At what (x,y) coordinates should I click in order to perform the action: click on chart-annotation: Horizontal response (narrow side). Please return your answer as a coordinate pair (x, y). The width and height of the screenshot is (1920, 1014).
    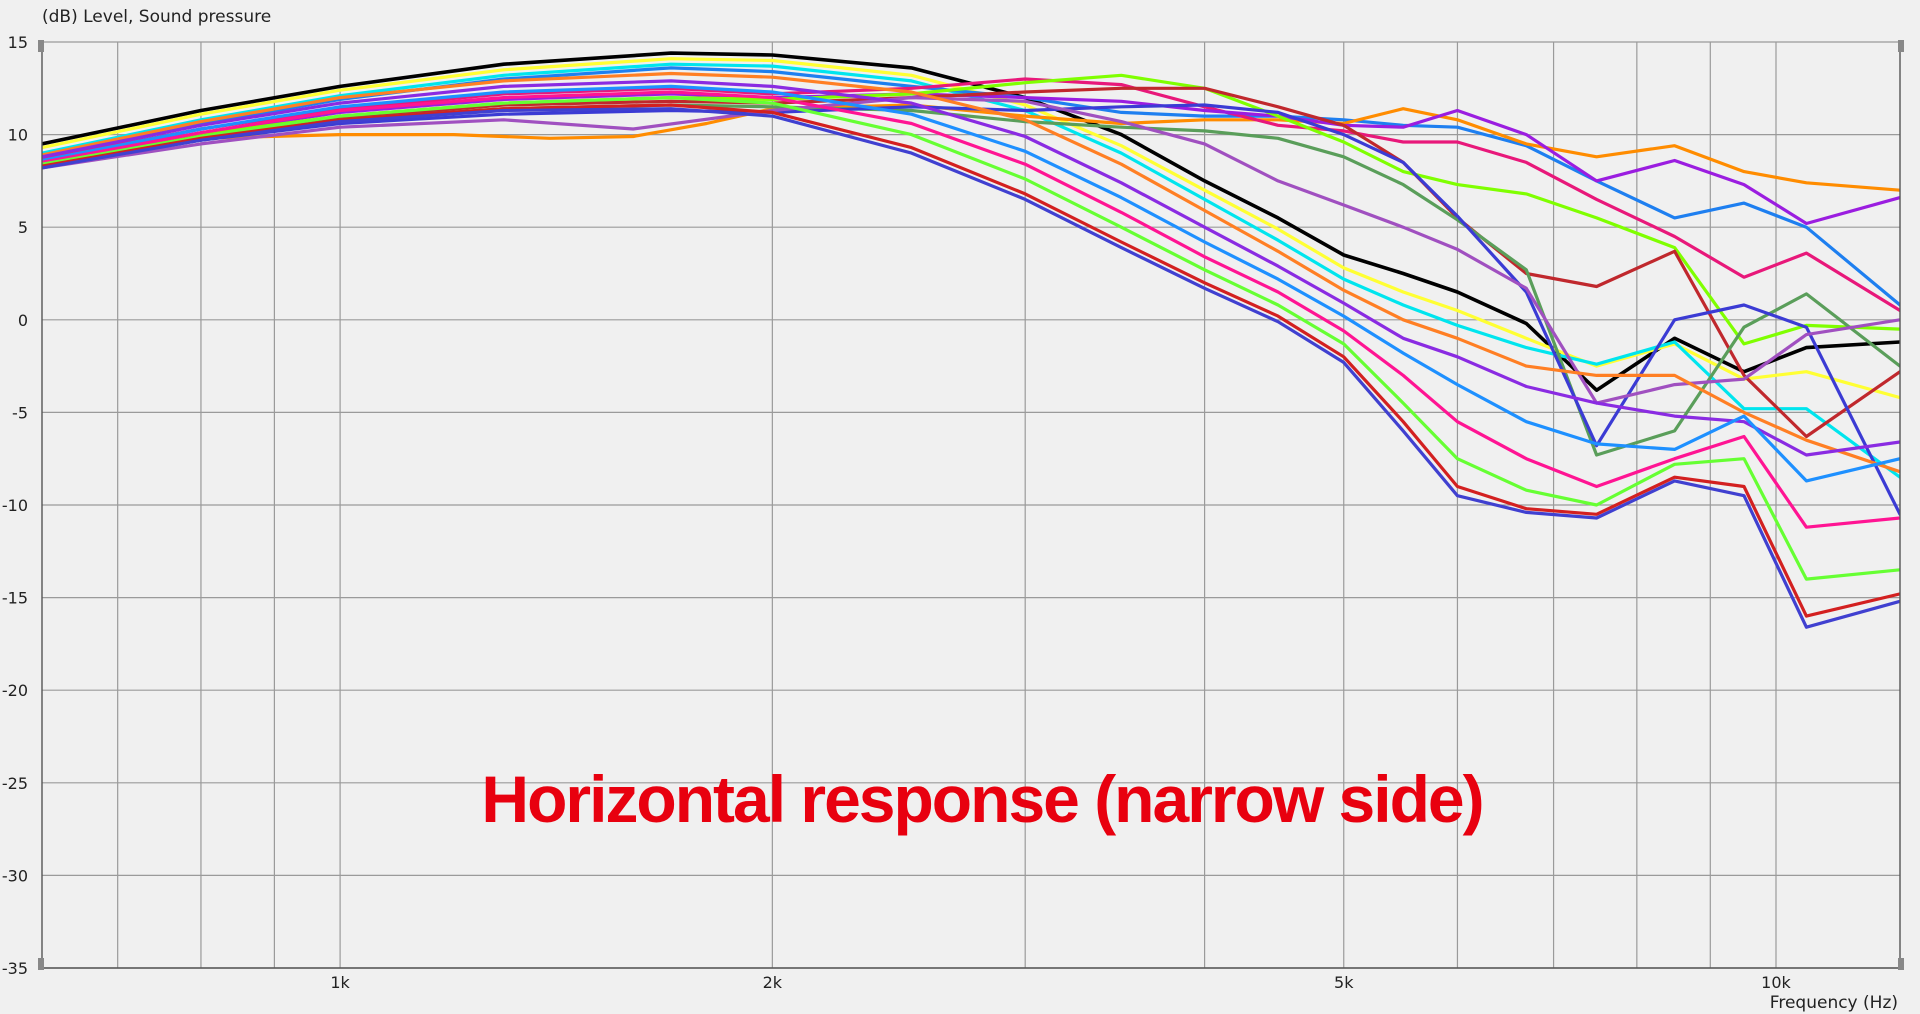
    Looking at the image, I should click on (981, 799).